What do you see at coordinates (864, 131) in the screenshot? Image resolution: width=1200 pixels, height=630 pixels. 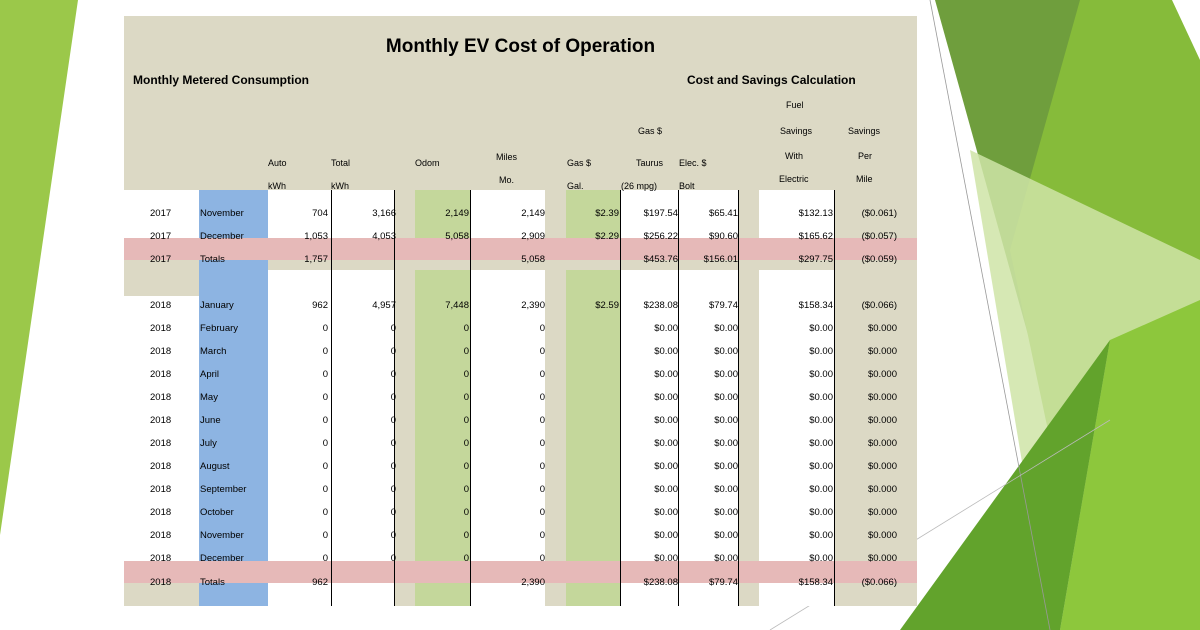 I see `hdr-mile-1: Savings` at bounding box center [864, 131].